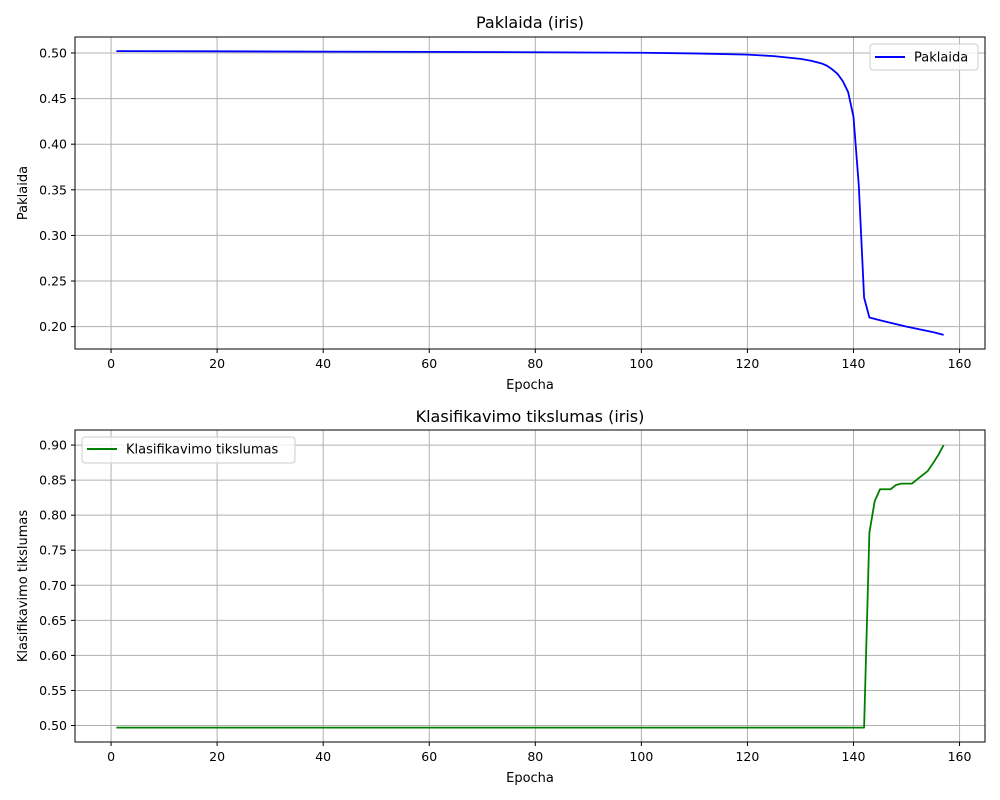 The image size is (1000, 800). I want to click on y-tick-label: 0.20, so click(53, 326).